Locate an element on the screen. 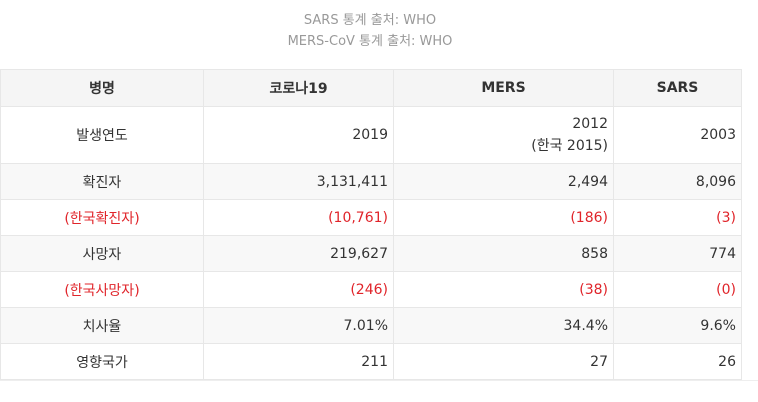 This screenshot has height=402, width=758. cell-sars: (0) is located at coordinates (677, 289).